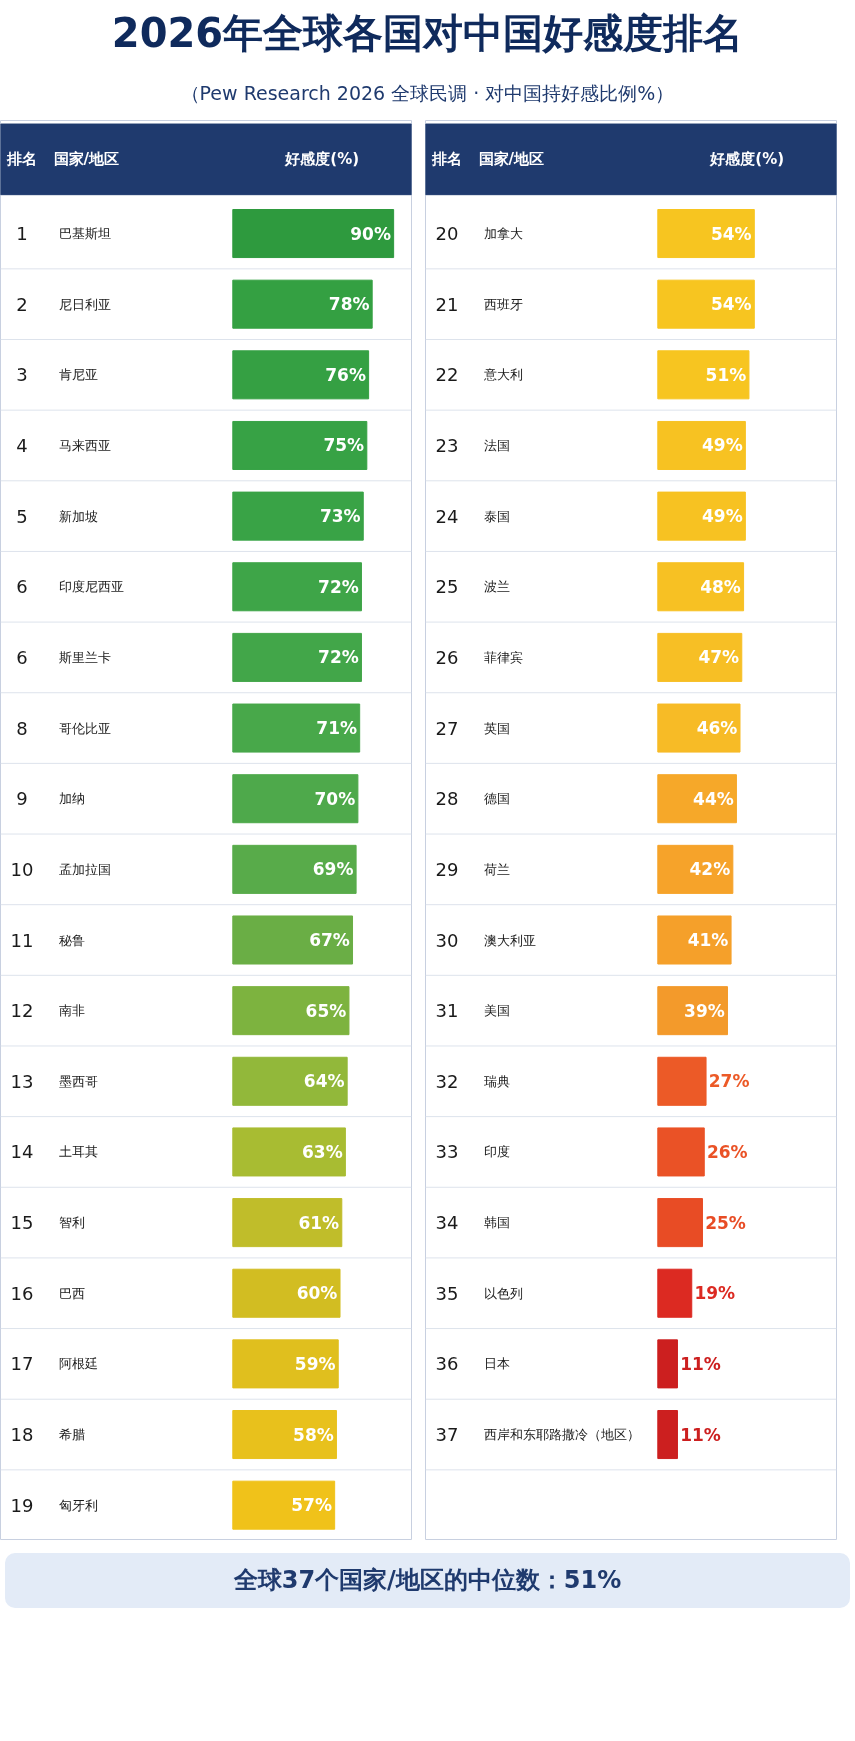  Describe the element at coordinates (497, 1011) in the screenshot. I see `category-label: 美国` at that location.